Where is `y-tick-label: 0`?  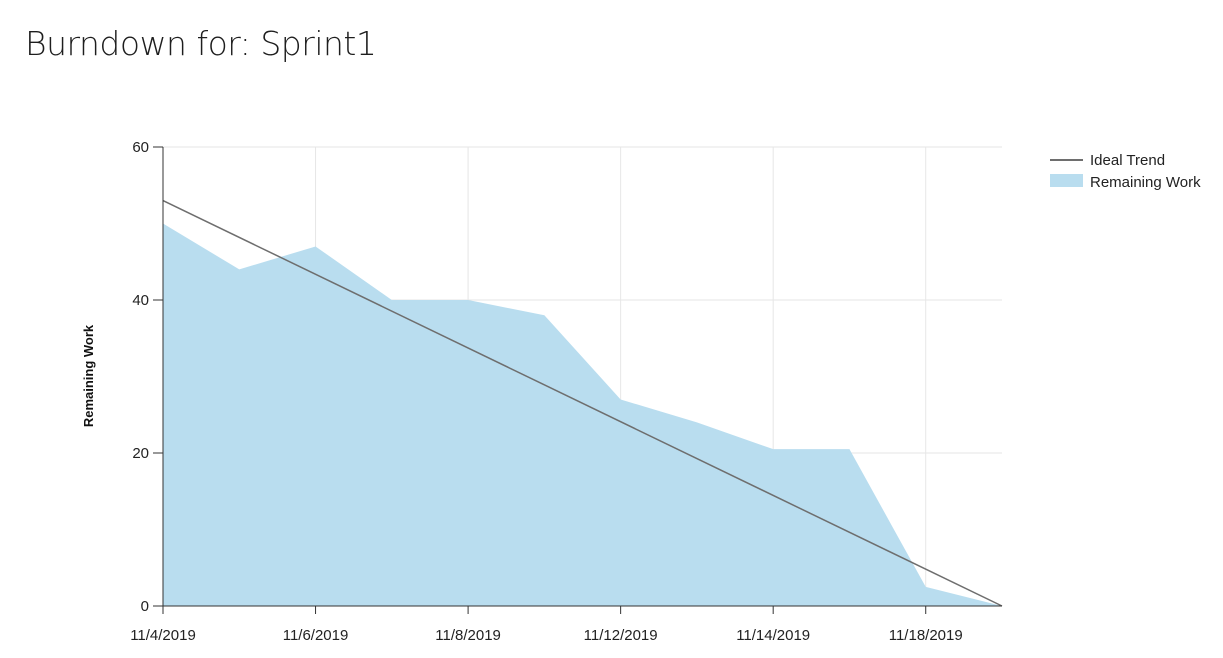
y-tick-label: 0 is located at coordinates (145, 606).